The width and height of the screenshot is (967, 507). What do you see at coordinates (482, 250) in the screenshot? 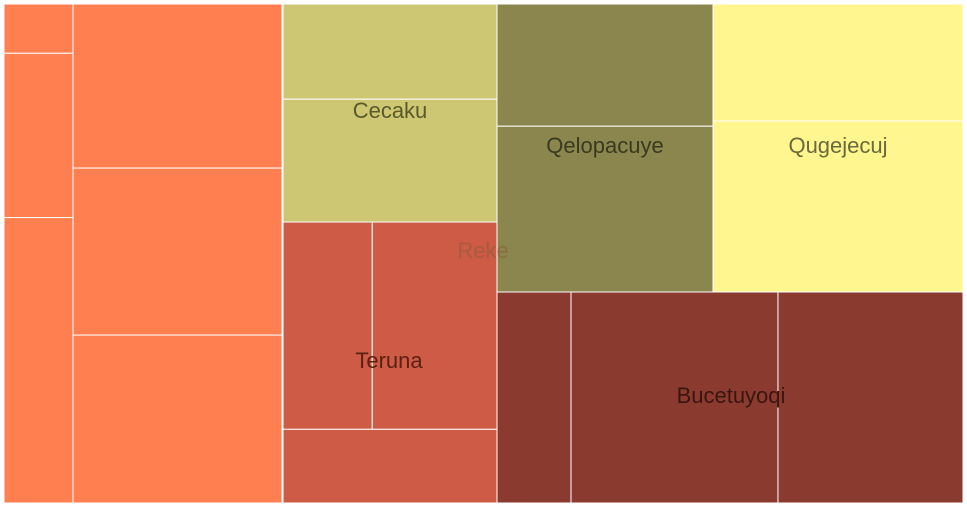
I see `treemap-root-label: Reke` at bounding box center [482, 250].